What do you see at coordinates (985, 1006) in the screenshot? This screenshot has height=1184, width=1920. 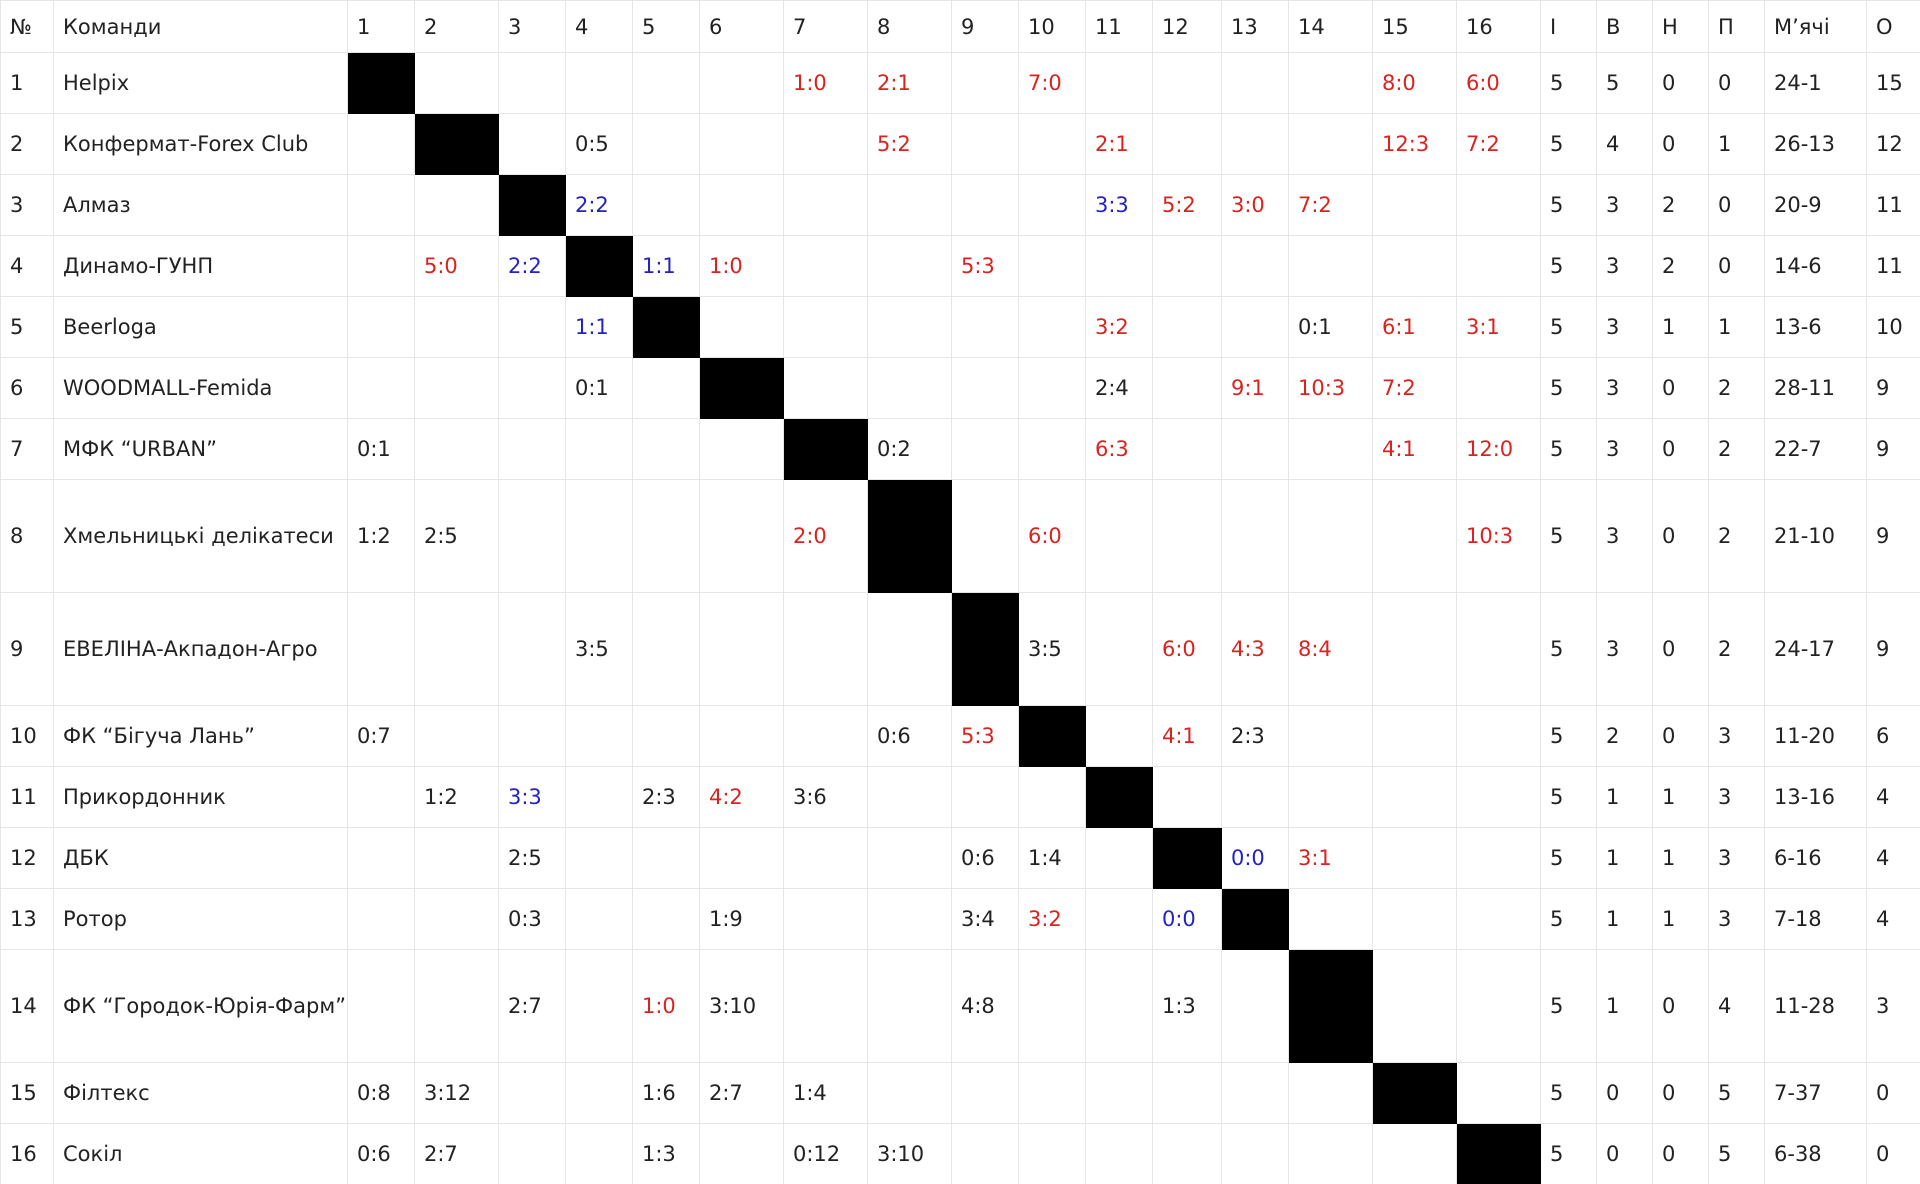 I see `score: 4:8` at bounding box center [985, 1006].